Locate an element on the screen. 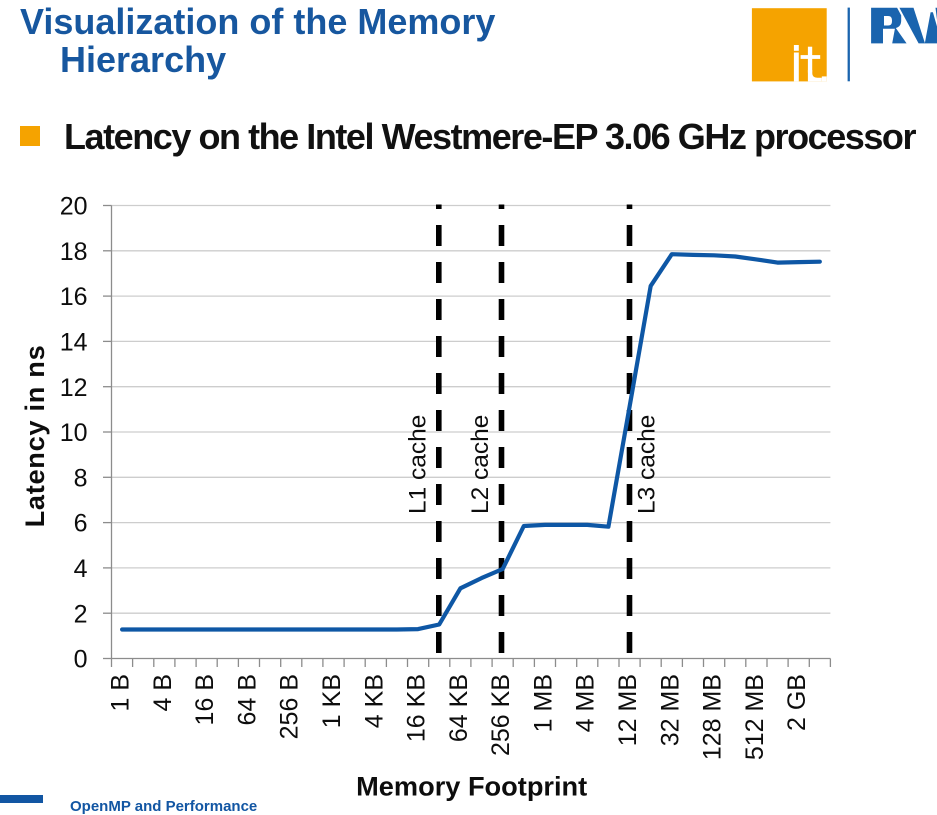 The image size is (937, 815). svg-text: 10 is located at coordinates (74, 433).